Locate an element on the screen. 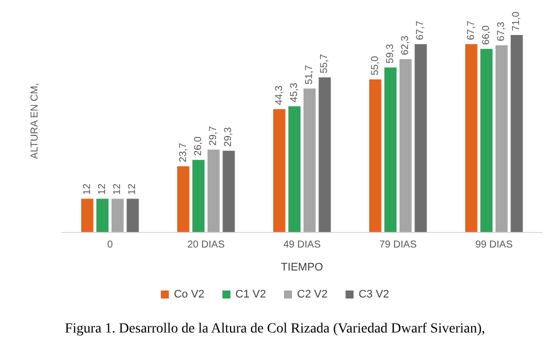 This screenshot has height=345, width=550. data-label: 26,0 is located at coordinates (198, 146).